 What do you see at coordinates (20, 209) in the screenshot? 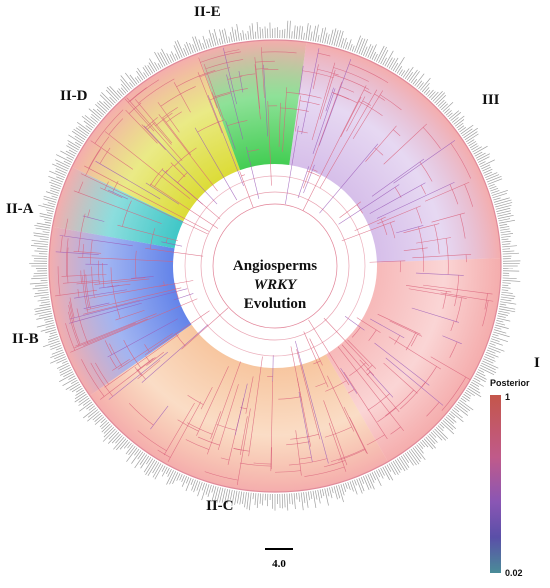
I see `clade-label: II-A` at bounding box center [20, 209].